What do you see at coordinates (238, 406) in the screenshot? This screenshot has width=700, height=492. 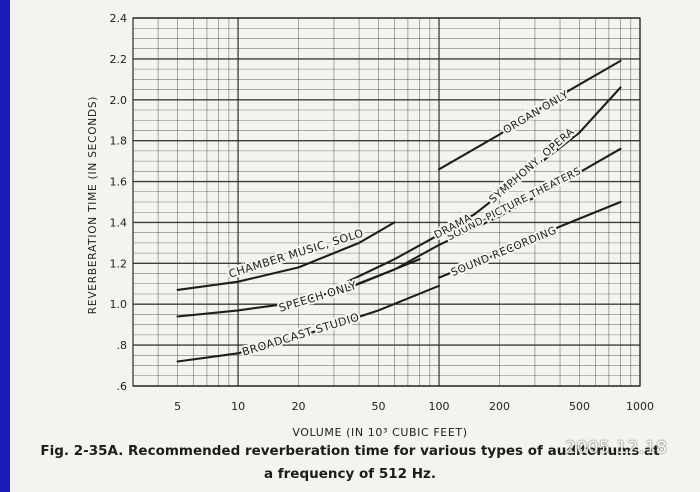 I see `x-tick-label: 10` at bounding box center [238, 406].